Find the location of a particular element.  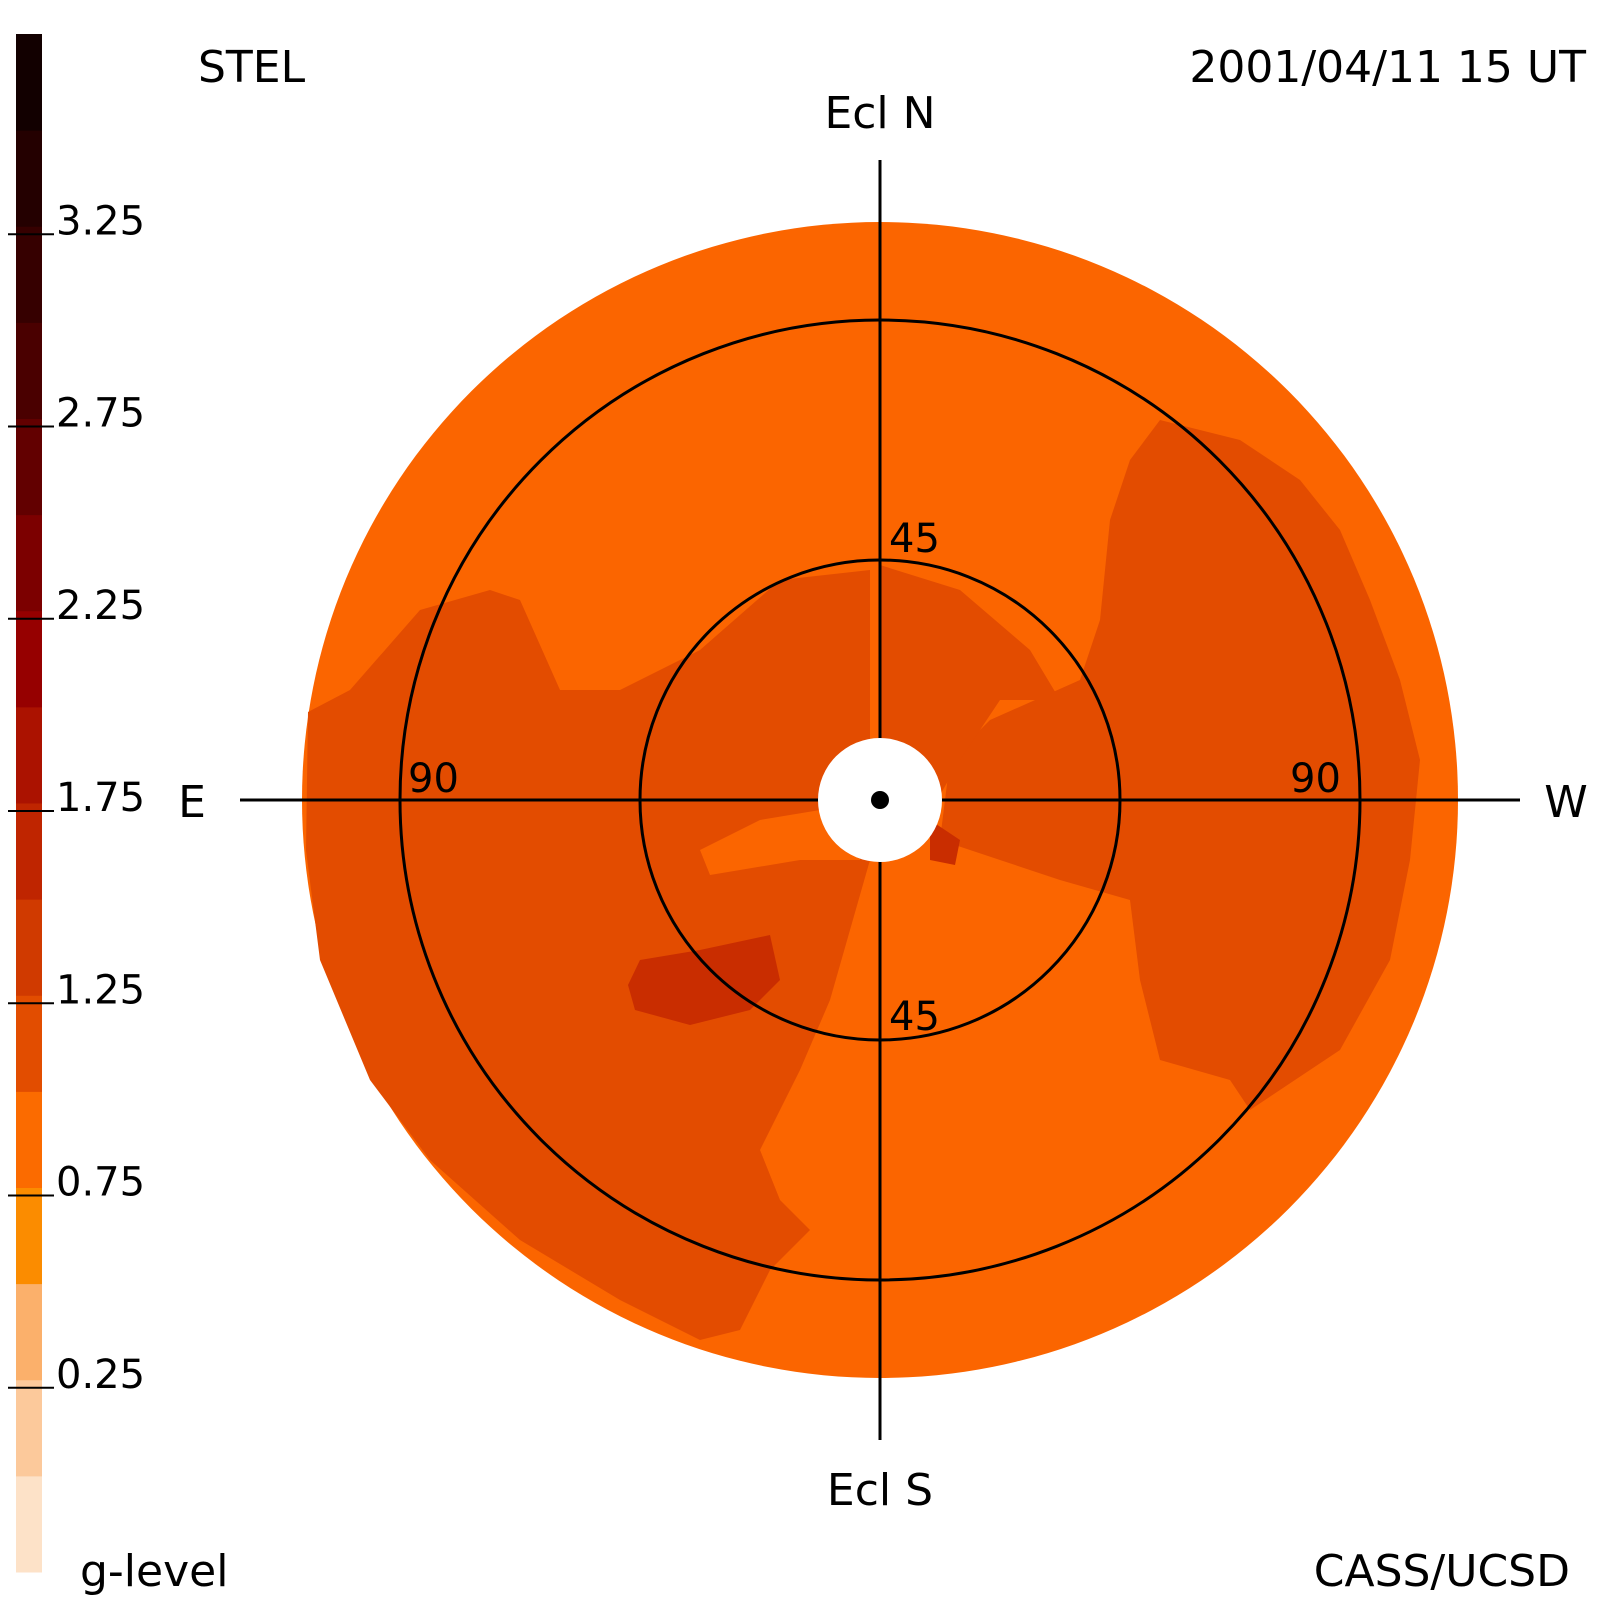

instrument-label: STEL is located at coordinates (252, 67).